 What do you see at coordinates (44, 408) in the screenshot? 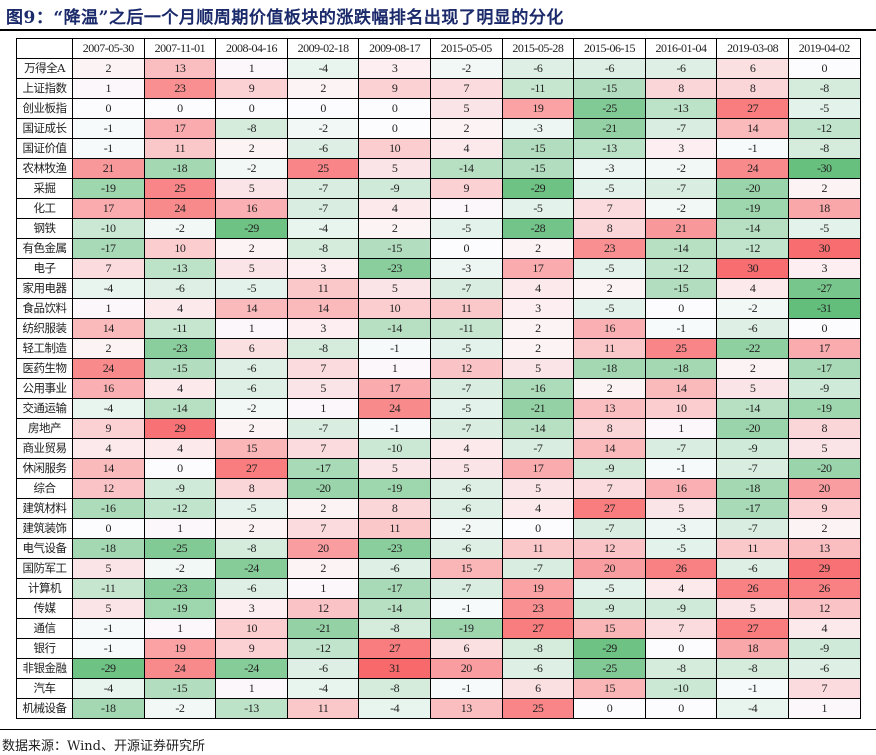
I see `row-label: 交通运输` at bounding box center [44, 408].